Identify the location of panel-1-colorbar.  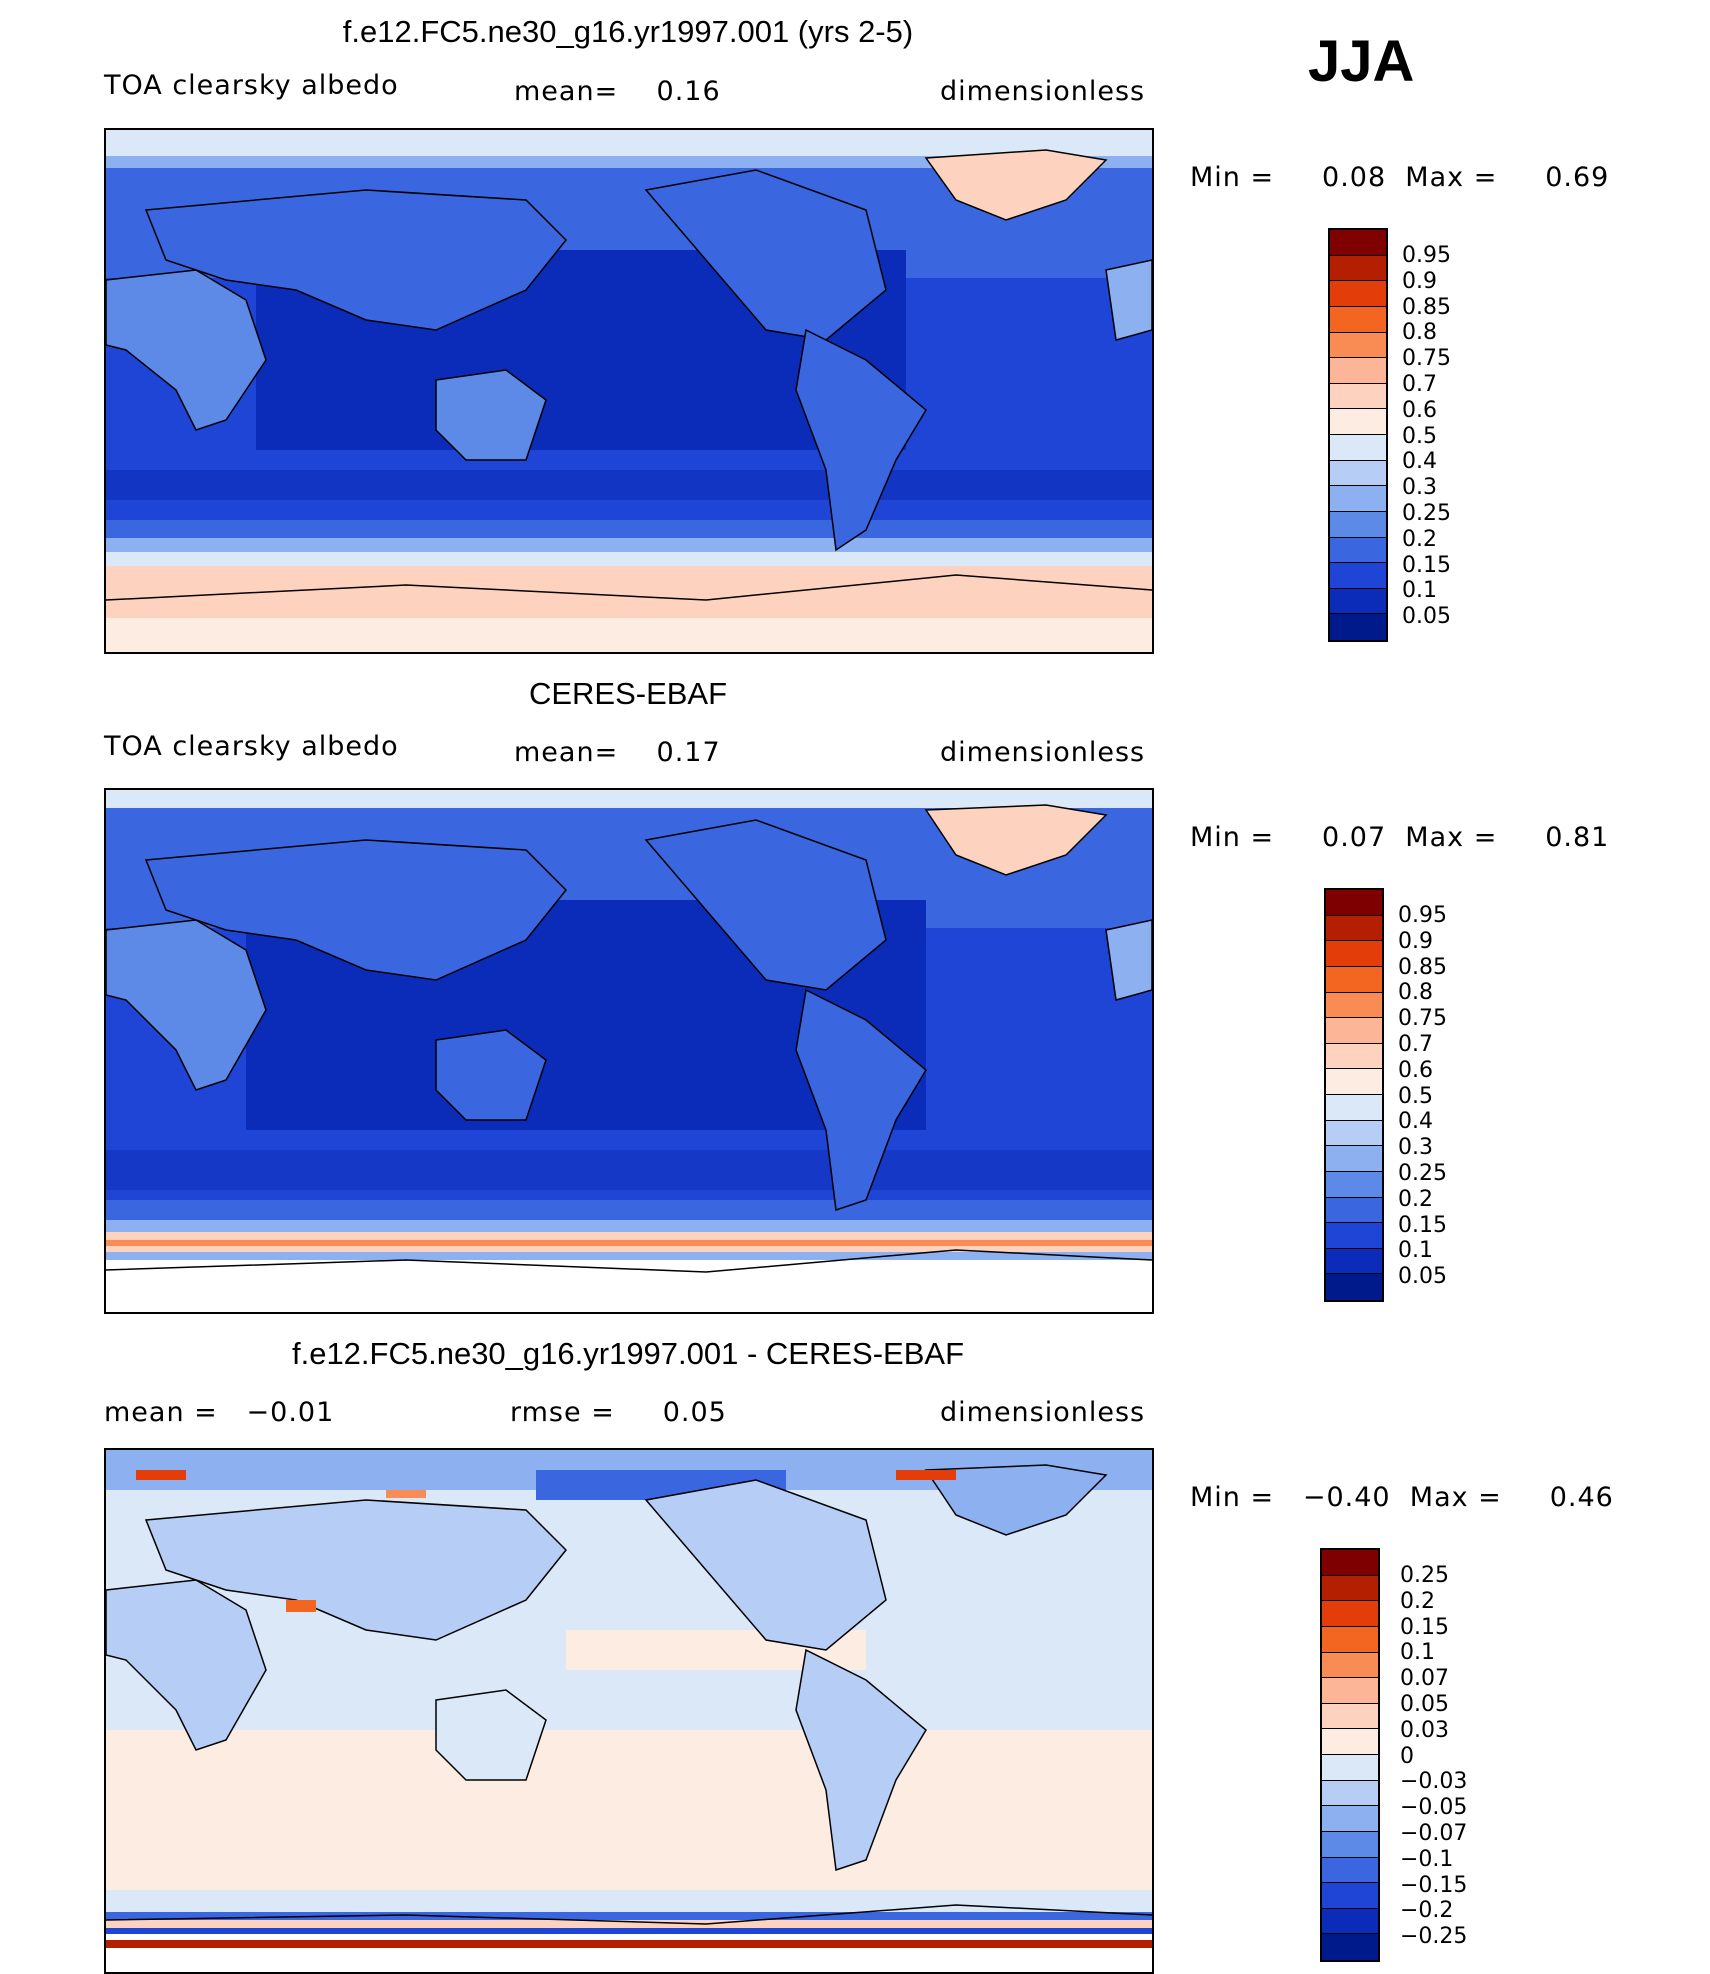
(1358, 435).